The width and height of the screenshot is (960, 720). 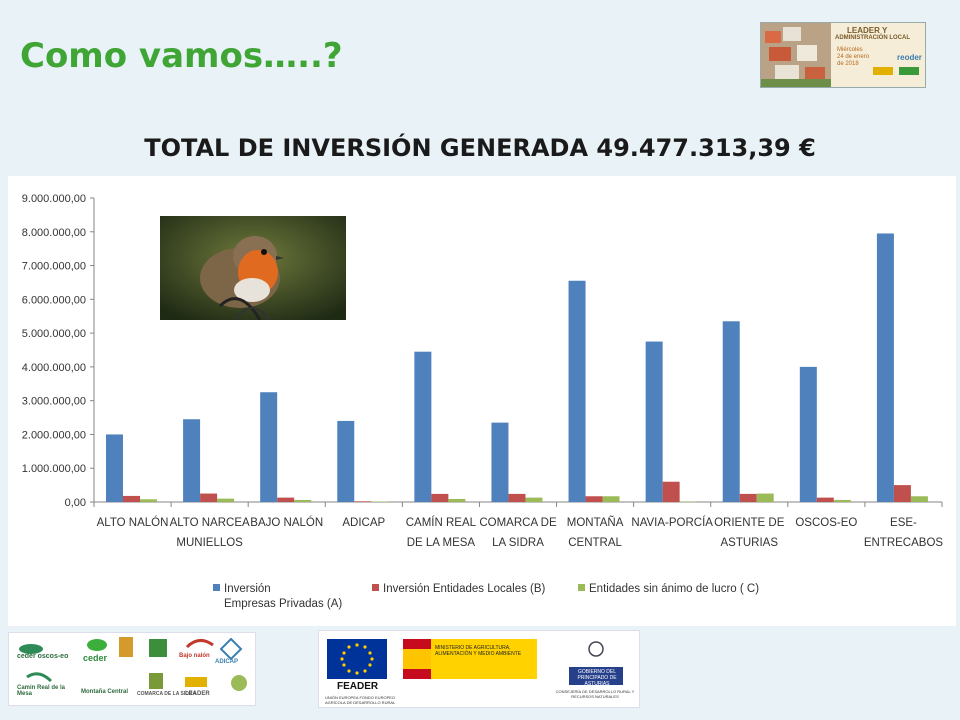 What do you see at coordinates (133, 664) in the screenshot?
I see `partner-logos-graphic` at bounding box center [133, 664].